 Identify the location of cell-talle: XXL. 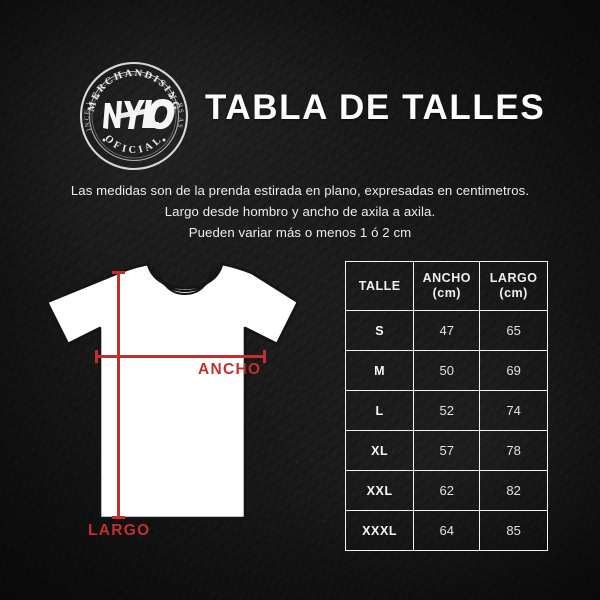
(379, 490).